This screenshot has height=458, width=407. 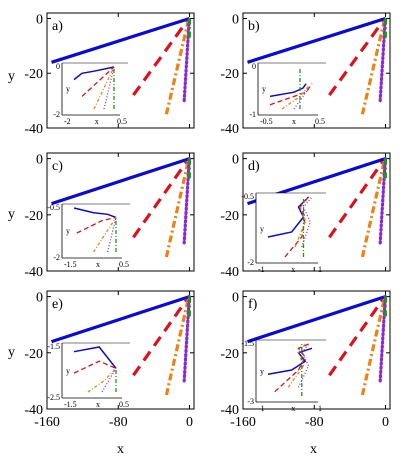 I want to click on x-axis-label-left: x, so click(x=120, y=449).